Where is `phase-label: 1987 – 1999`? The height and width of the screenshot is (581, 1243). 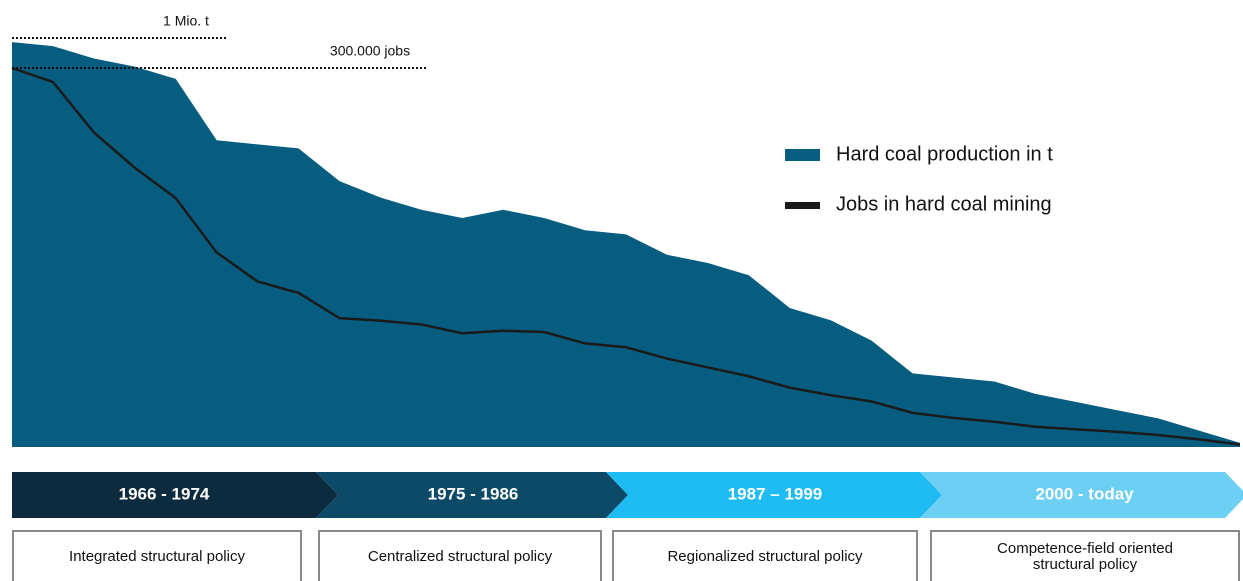 phase-label: 1987 – 1999 is located at coordinates (775, 493).